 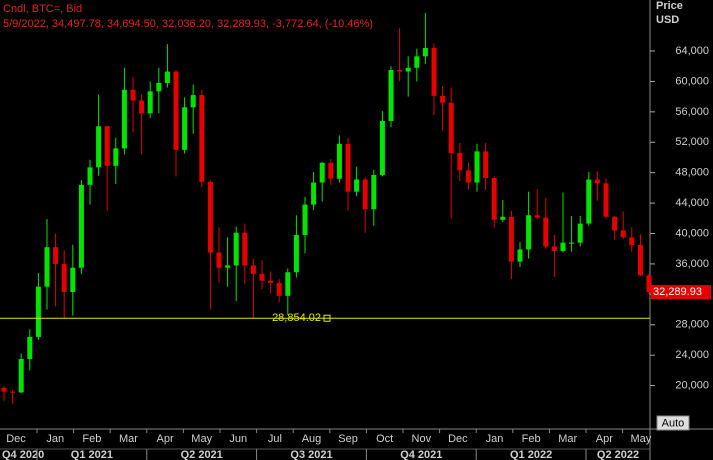 What do you see at coordinates (327, 318) in the screenshot?
I see `min-line-marker` at bounding box center [327, 318].